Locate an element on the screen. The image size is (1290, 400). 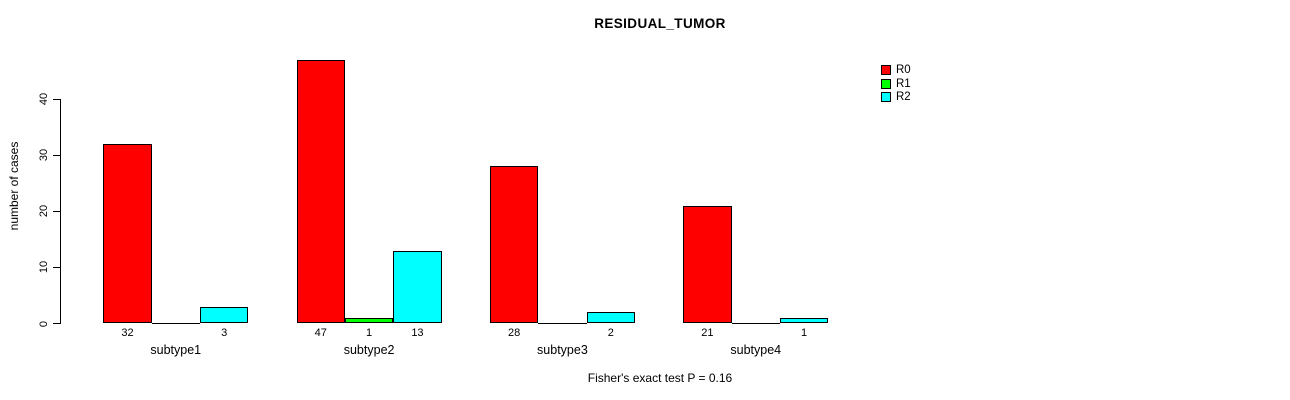
category-label: subtype2 is located at coordinates (369, 350).